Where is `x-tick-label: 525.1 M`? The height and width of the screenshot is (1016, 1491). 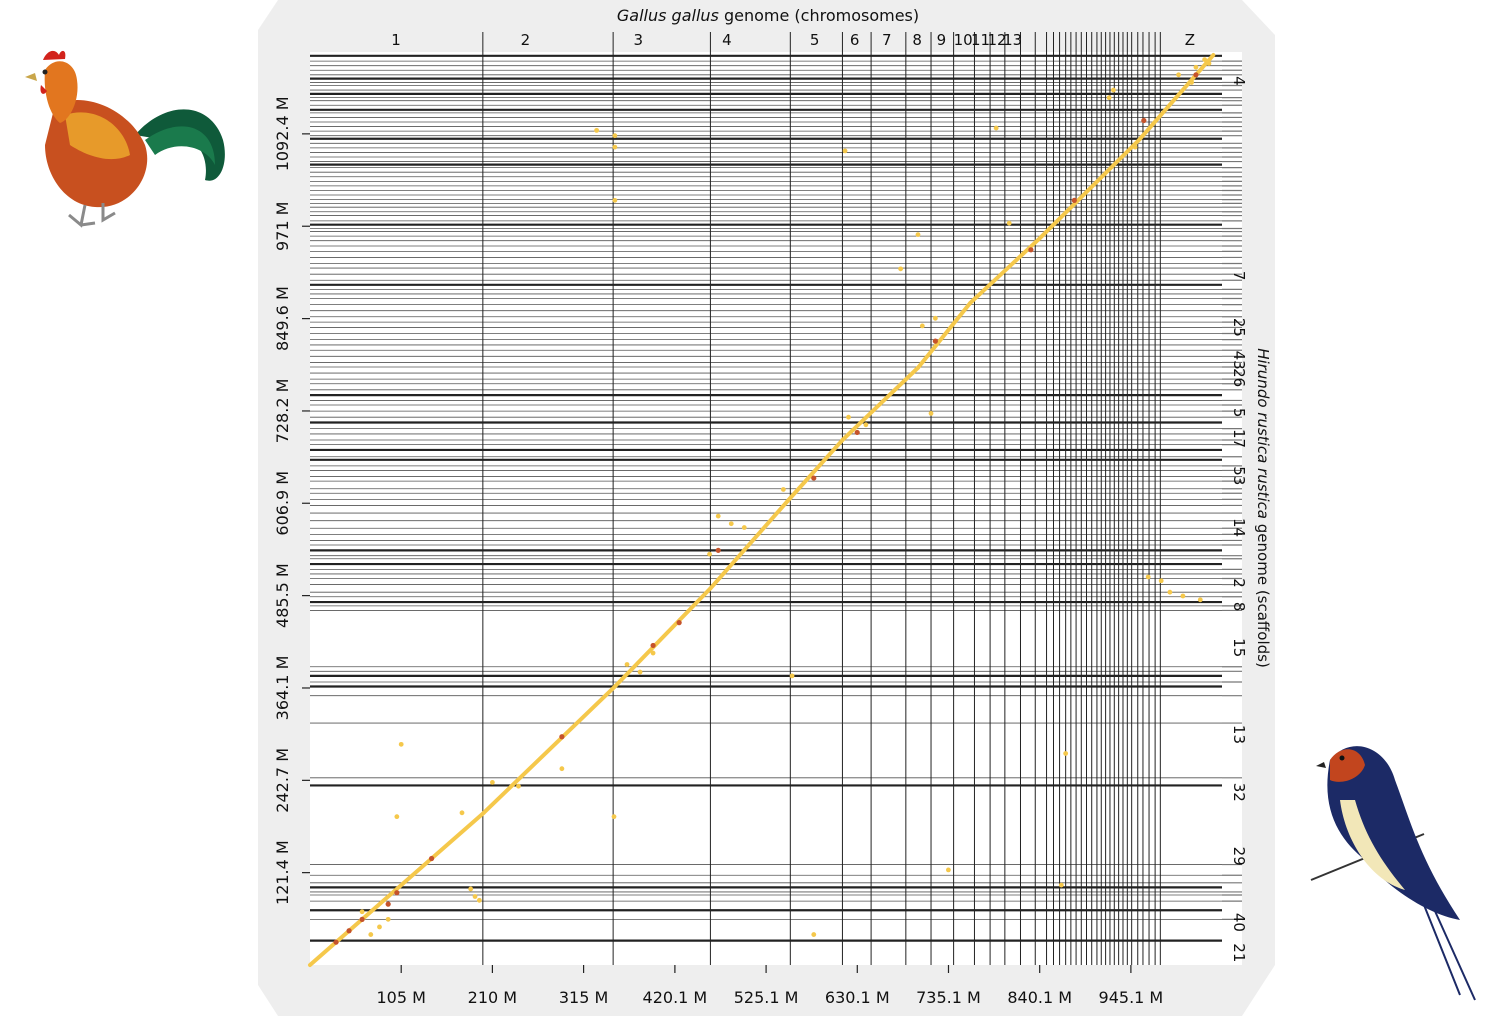 x-tick-label: 525.1 M is located at coordinates (766, 997).